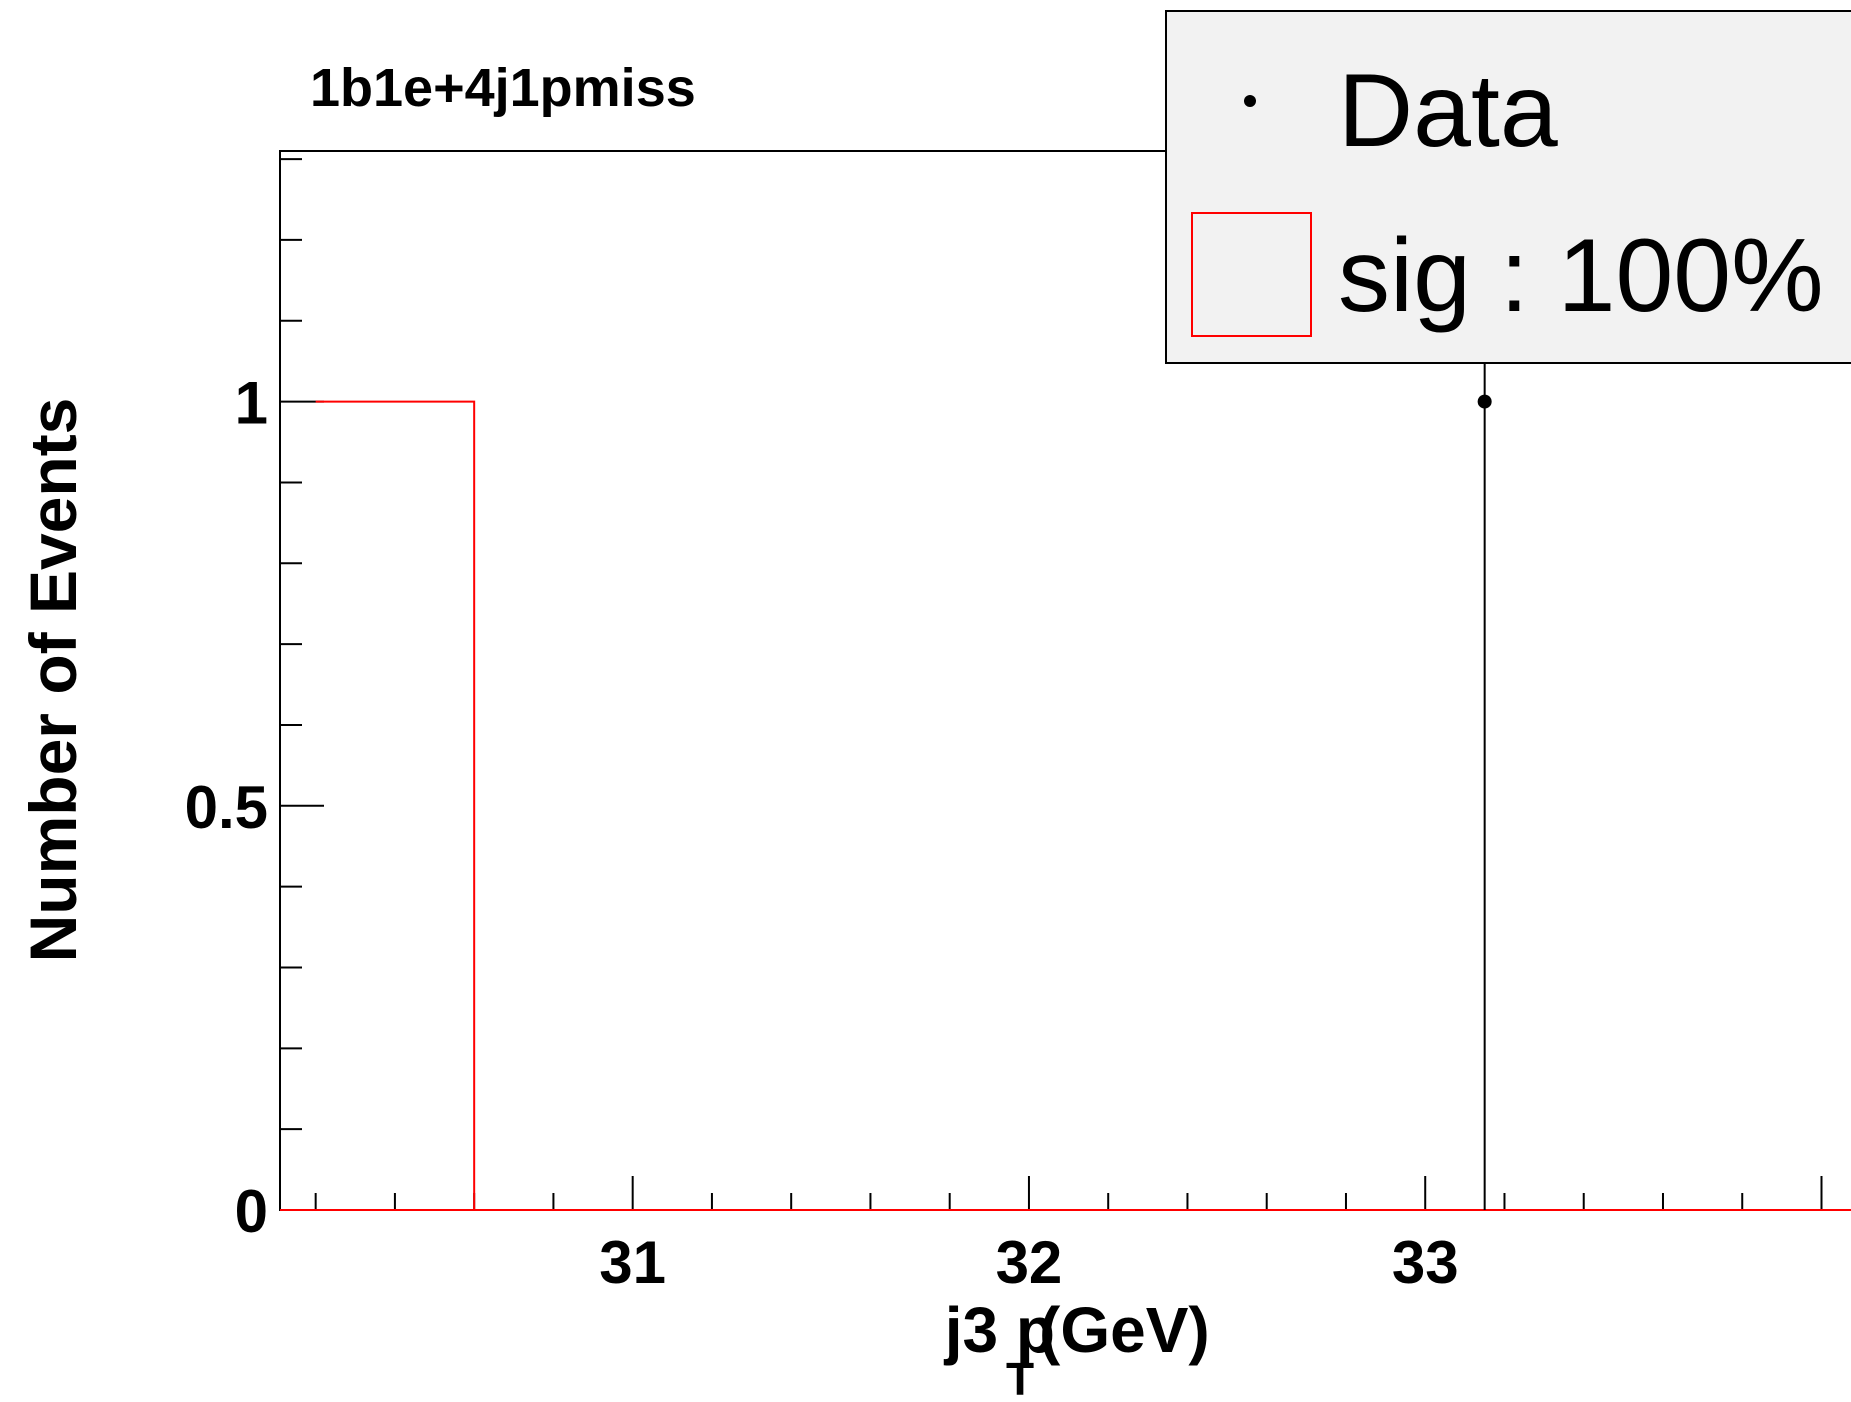 The width and height of the screenshot is (1851, 1402). What do you see at coordinates (1020, 1377) in the screenshot?
I see `x-axis-label-subscript: T` at bounding box center [1020, 1377].